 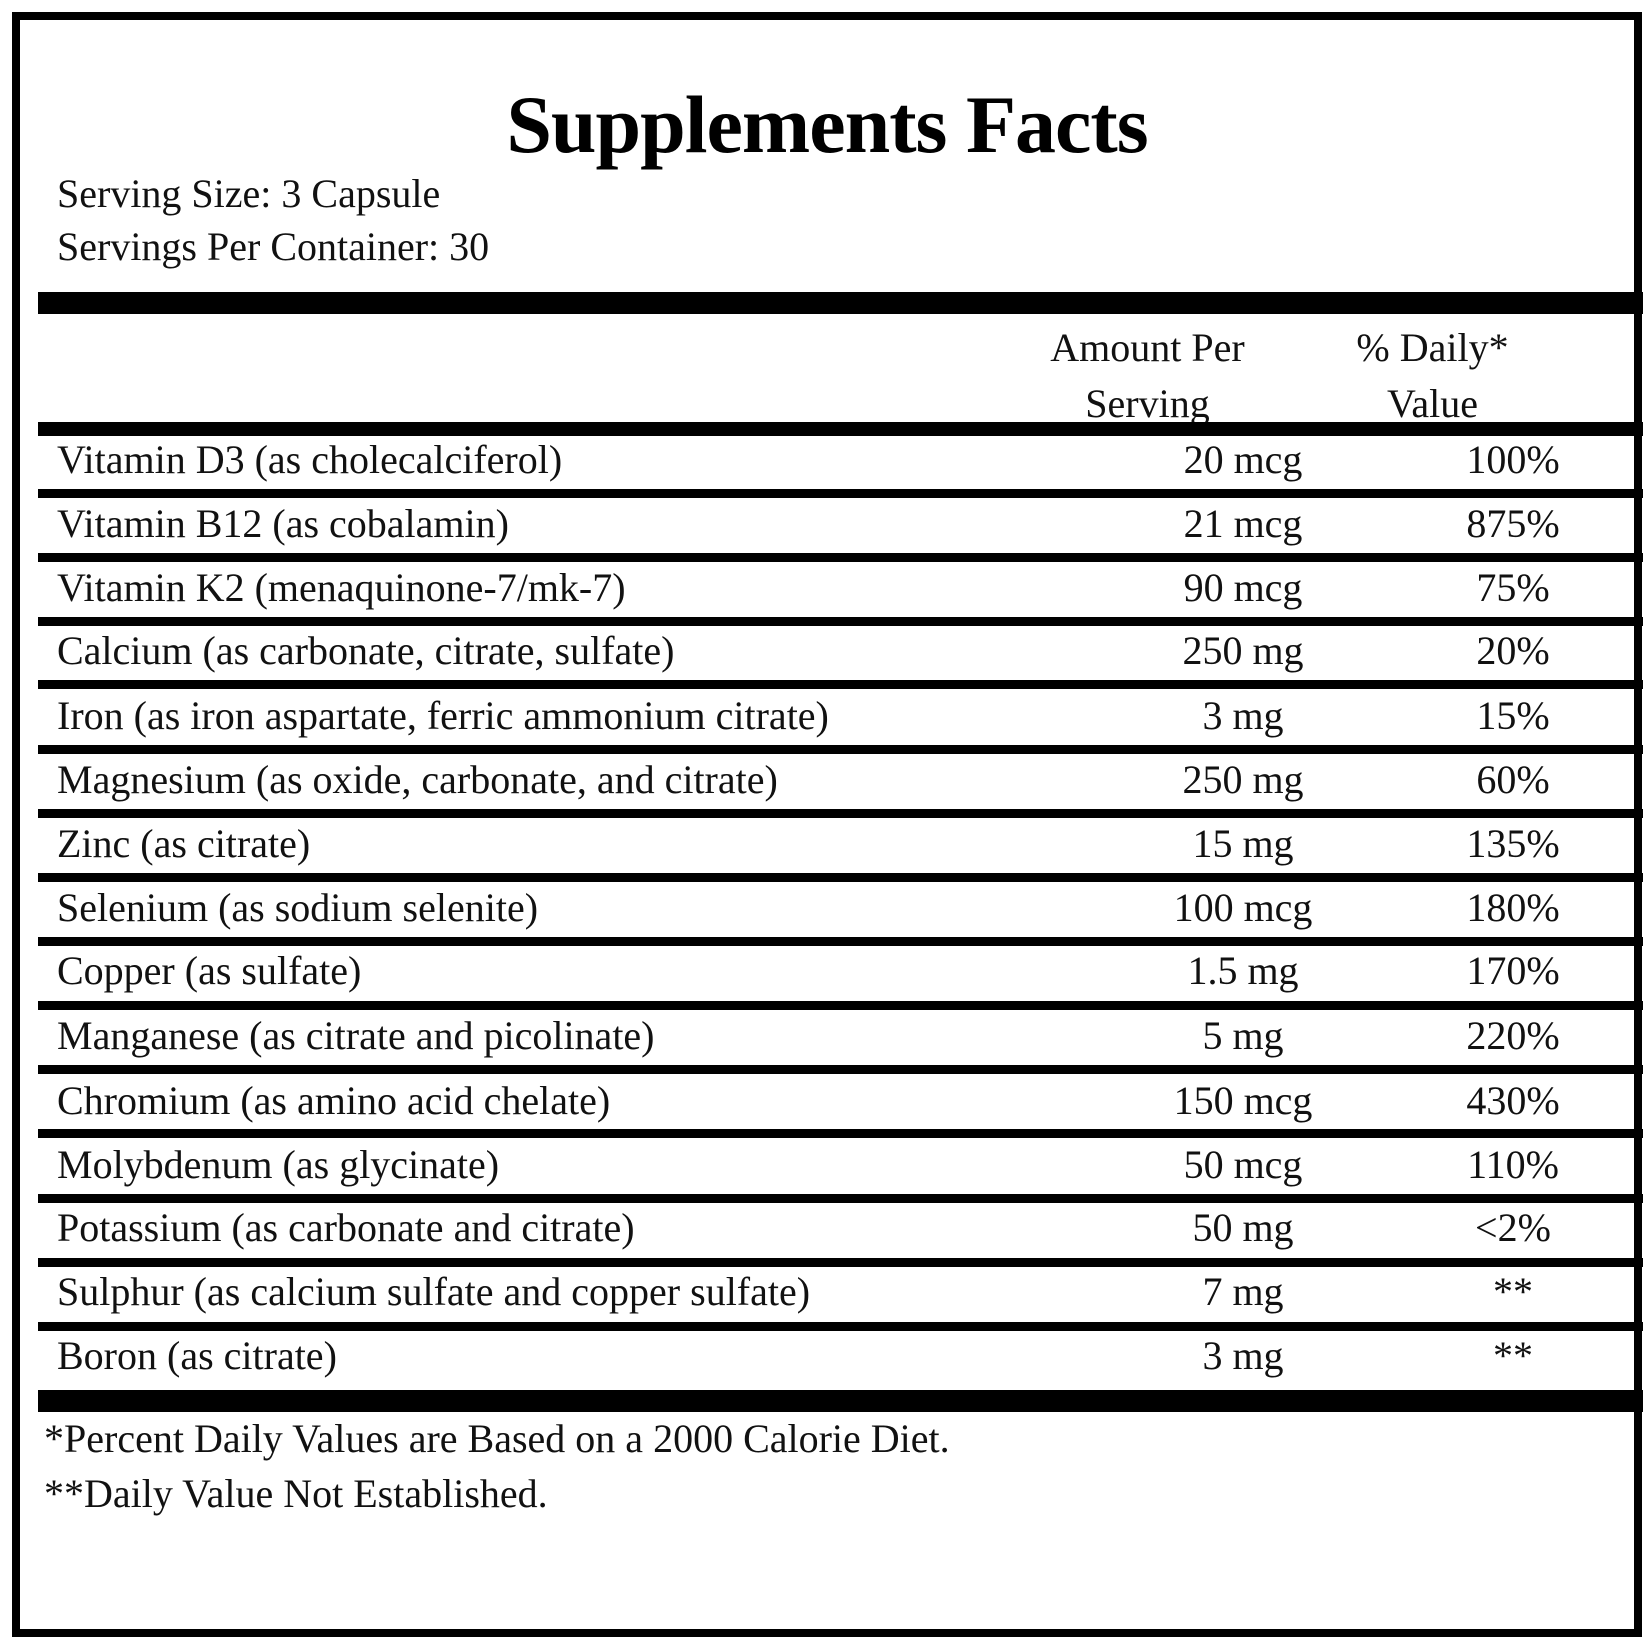 What do you see at coordinates (1513, 715) in the screenshot?
I see `nutrient-daily-value: 15%` at bounding box center [1513, 715].